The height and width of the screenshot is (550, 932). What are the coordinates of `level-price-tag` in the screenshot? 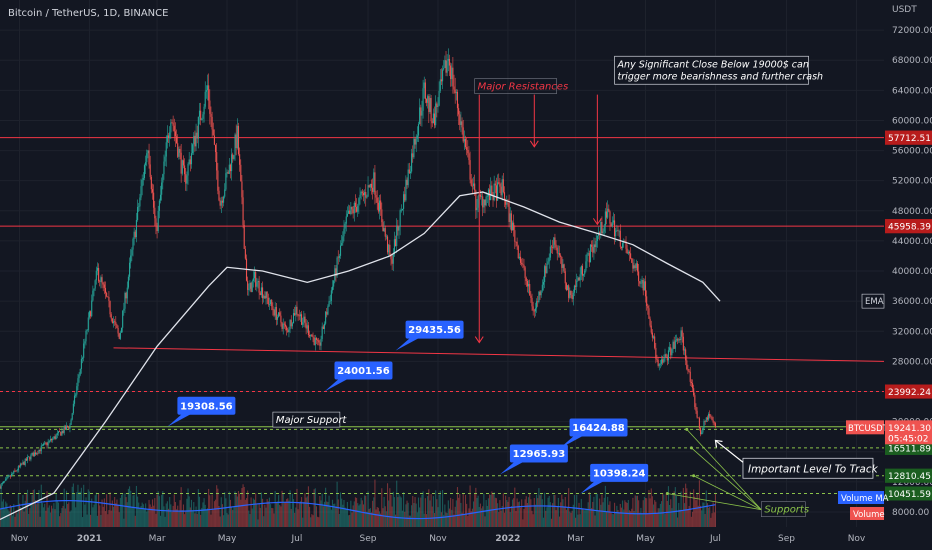 It's located at (908, 475).